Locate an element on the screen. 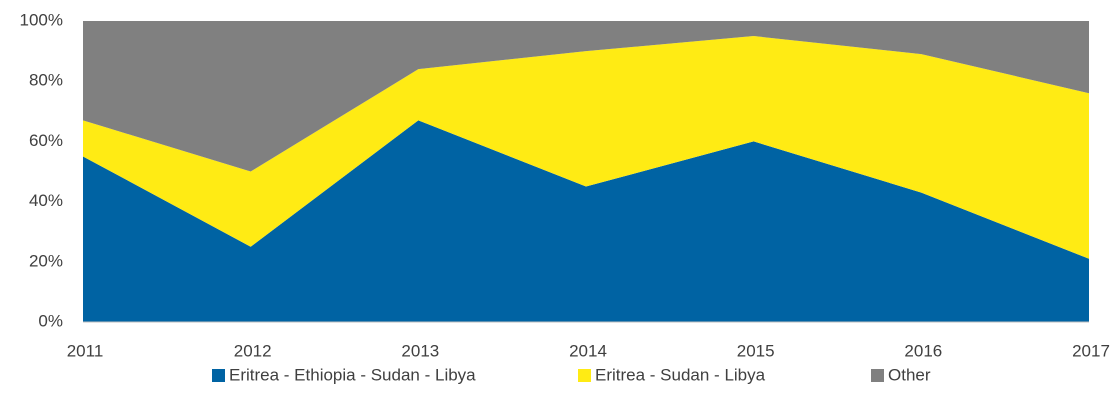  x-tick-label: 2014 is located at coordinates (588, 350).